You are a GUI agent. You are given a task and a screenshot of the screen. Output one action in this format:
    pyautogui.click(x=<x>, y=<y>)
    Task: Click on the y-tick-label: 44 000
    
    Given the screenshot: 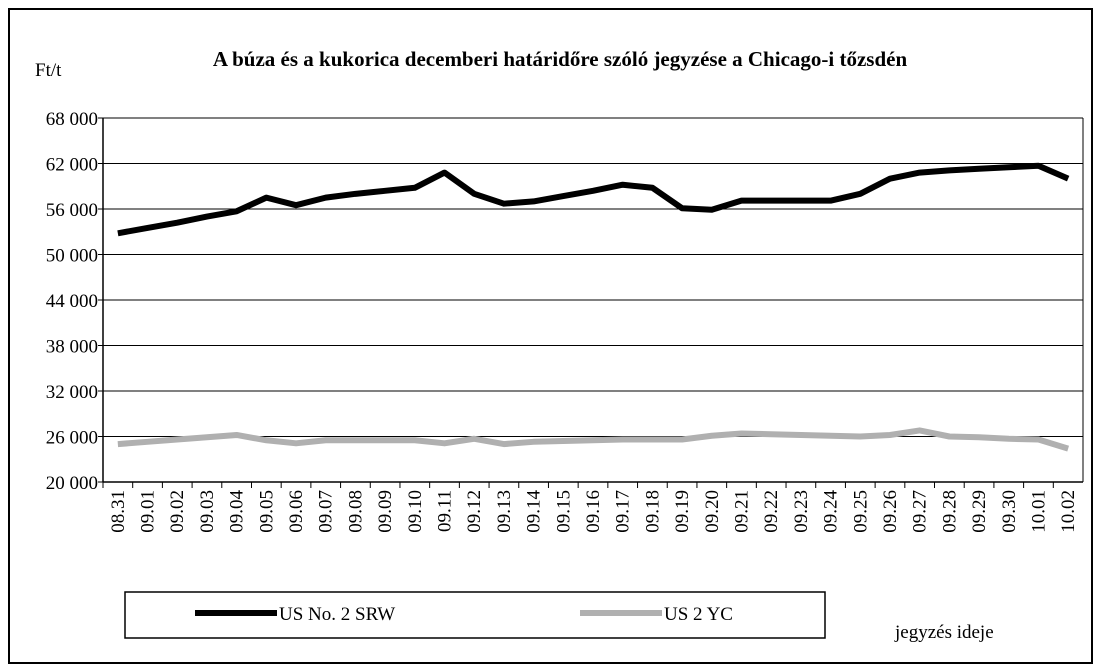 What is the action you would take?
    pyautogui.click(x=72, y=301)
    